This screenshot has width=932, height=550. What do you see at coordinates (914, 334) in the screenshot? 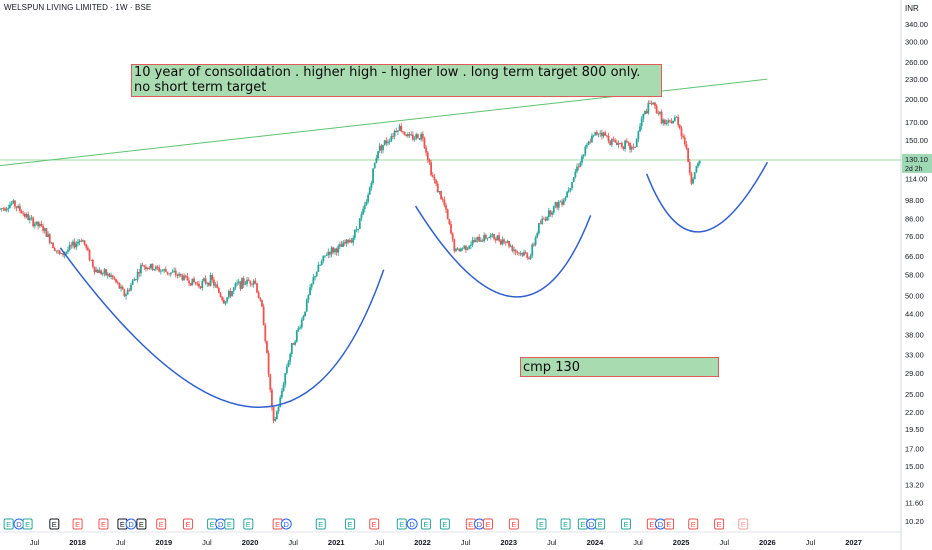
I see `y-tick-label: 38.00` at bounding box center [914, 334].